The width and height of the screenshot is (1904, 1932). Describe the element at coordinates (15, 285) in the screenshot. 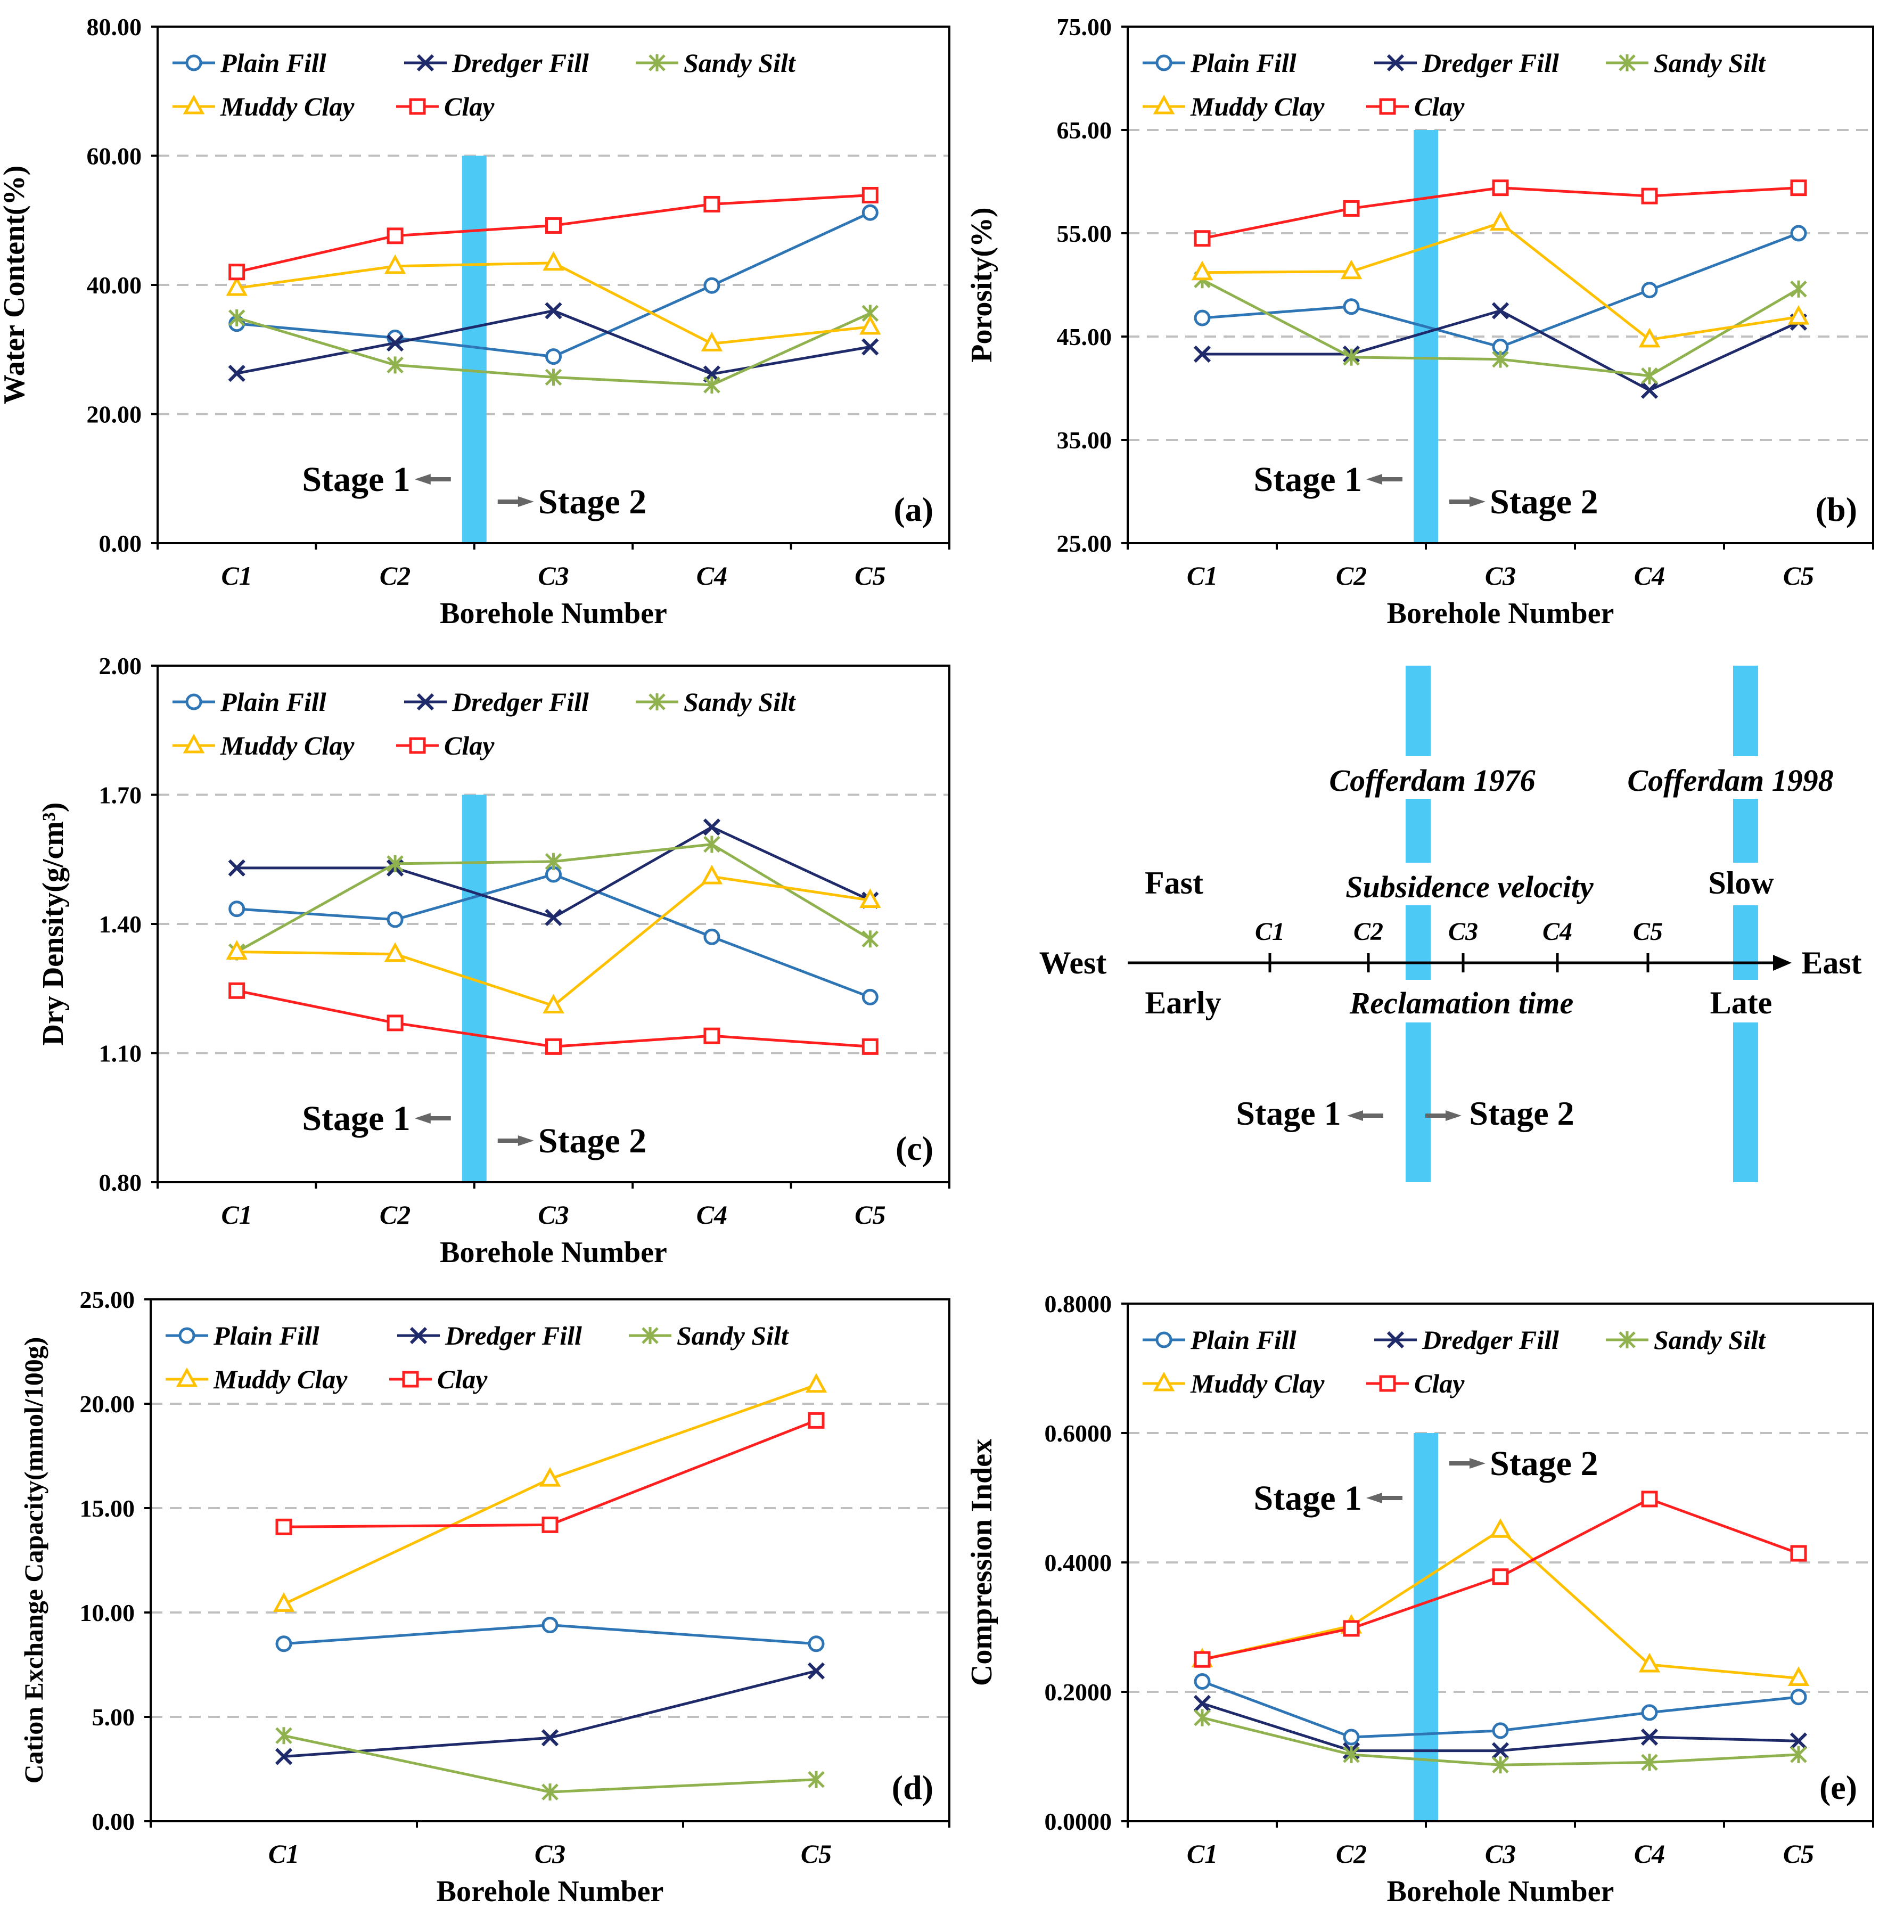

I see `y-axis-title: Water Content(%)` at that location.